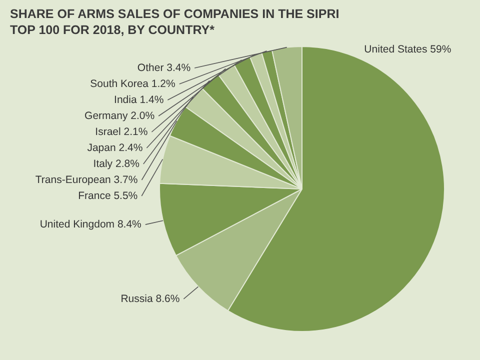  I want to click on slice-label: Other 3.4%, so click(164, 68).